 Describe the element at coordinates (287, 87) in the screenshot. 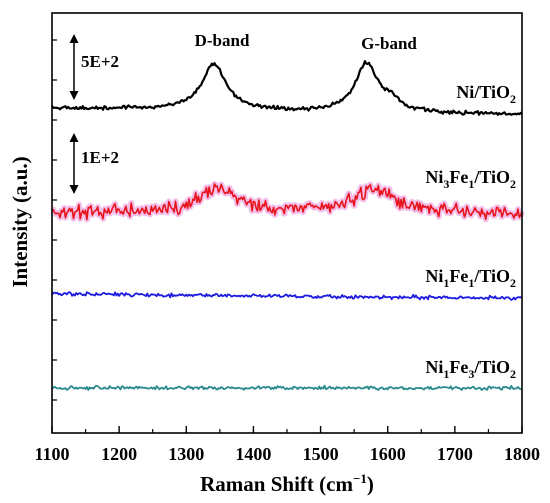

I see `series-line-s1` at that location.